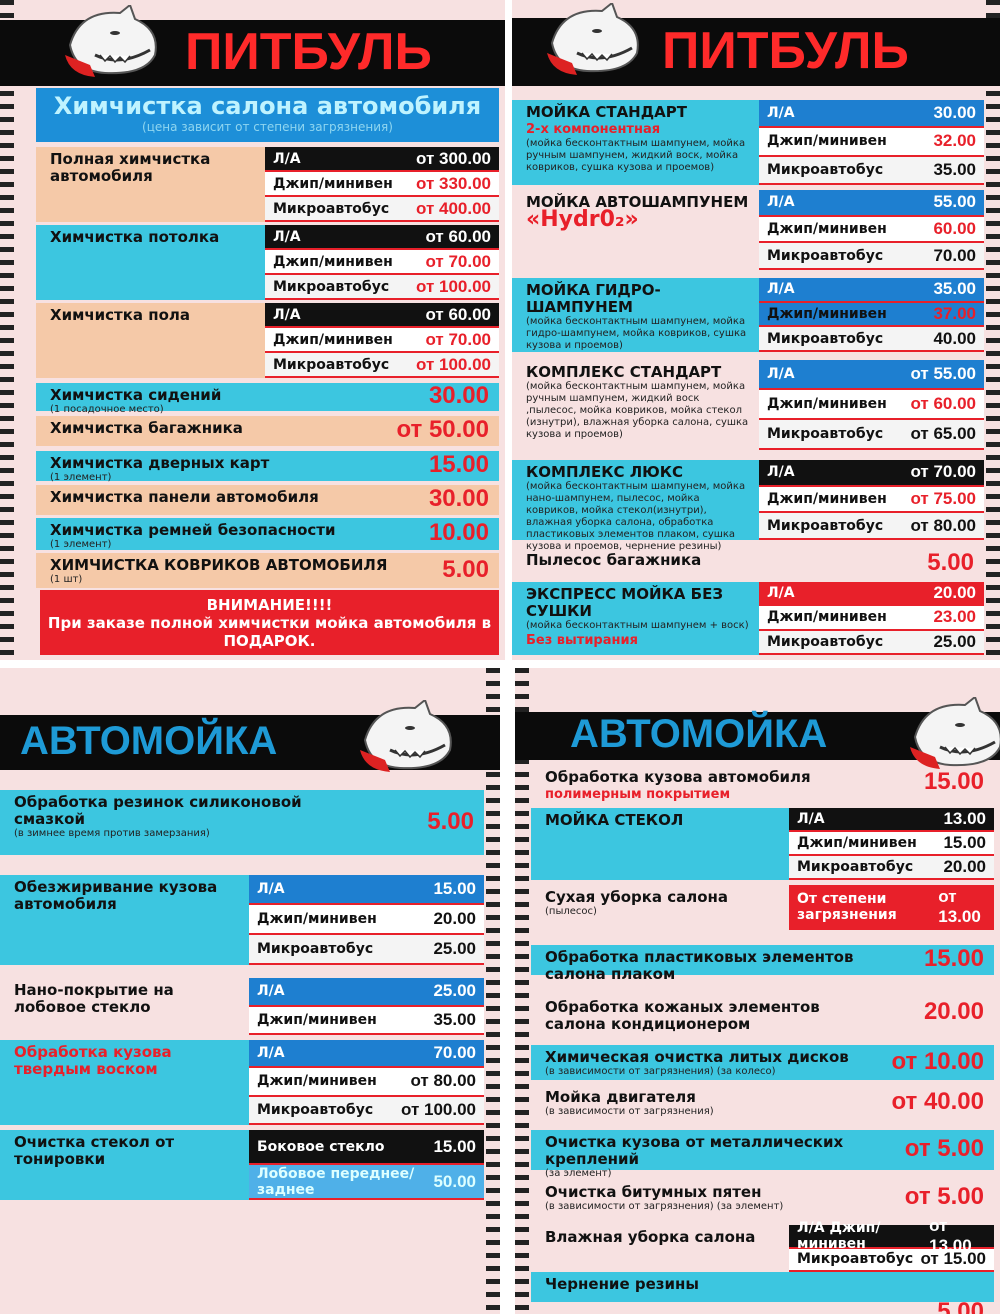 The image size is (1000, 1314). What do you see at coordinates (944, 1196) in the screenshot?
I see `price: от 5.00` at bounding box center [944, 1196].